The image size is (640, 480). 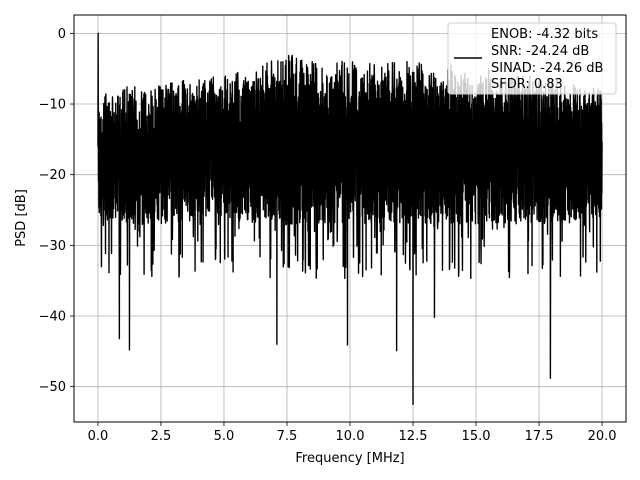 I want to click on y-tick-label: −30, so click(x=52, y=246).